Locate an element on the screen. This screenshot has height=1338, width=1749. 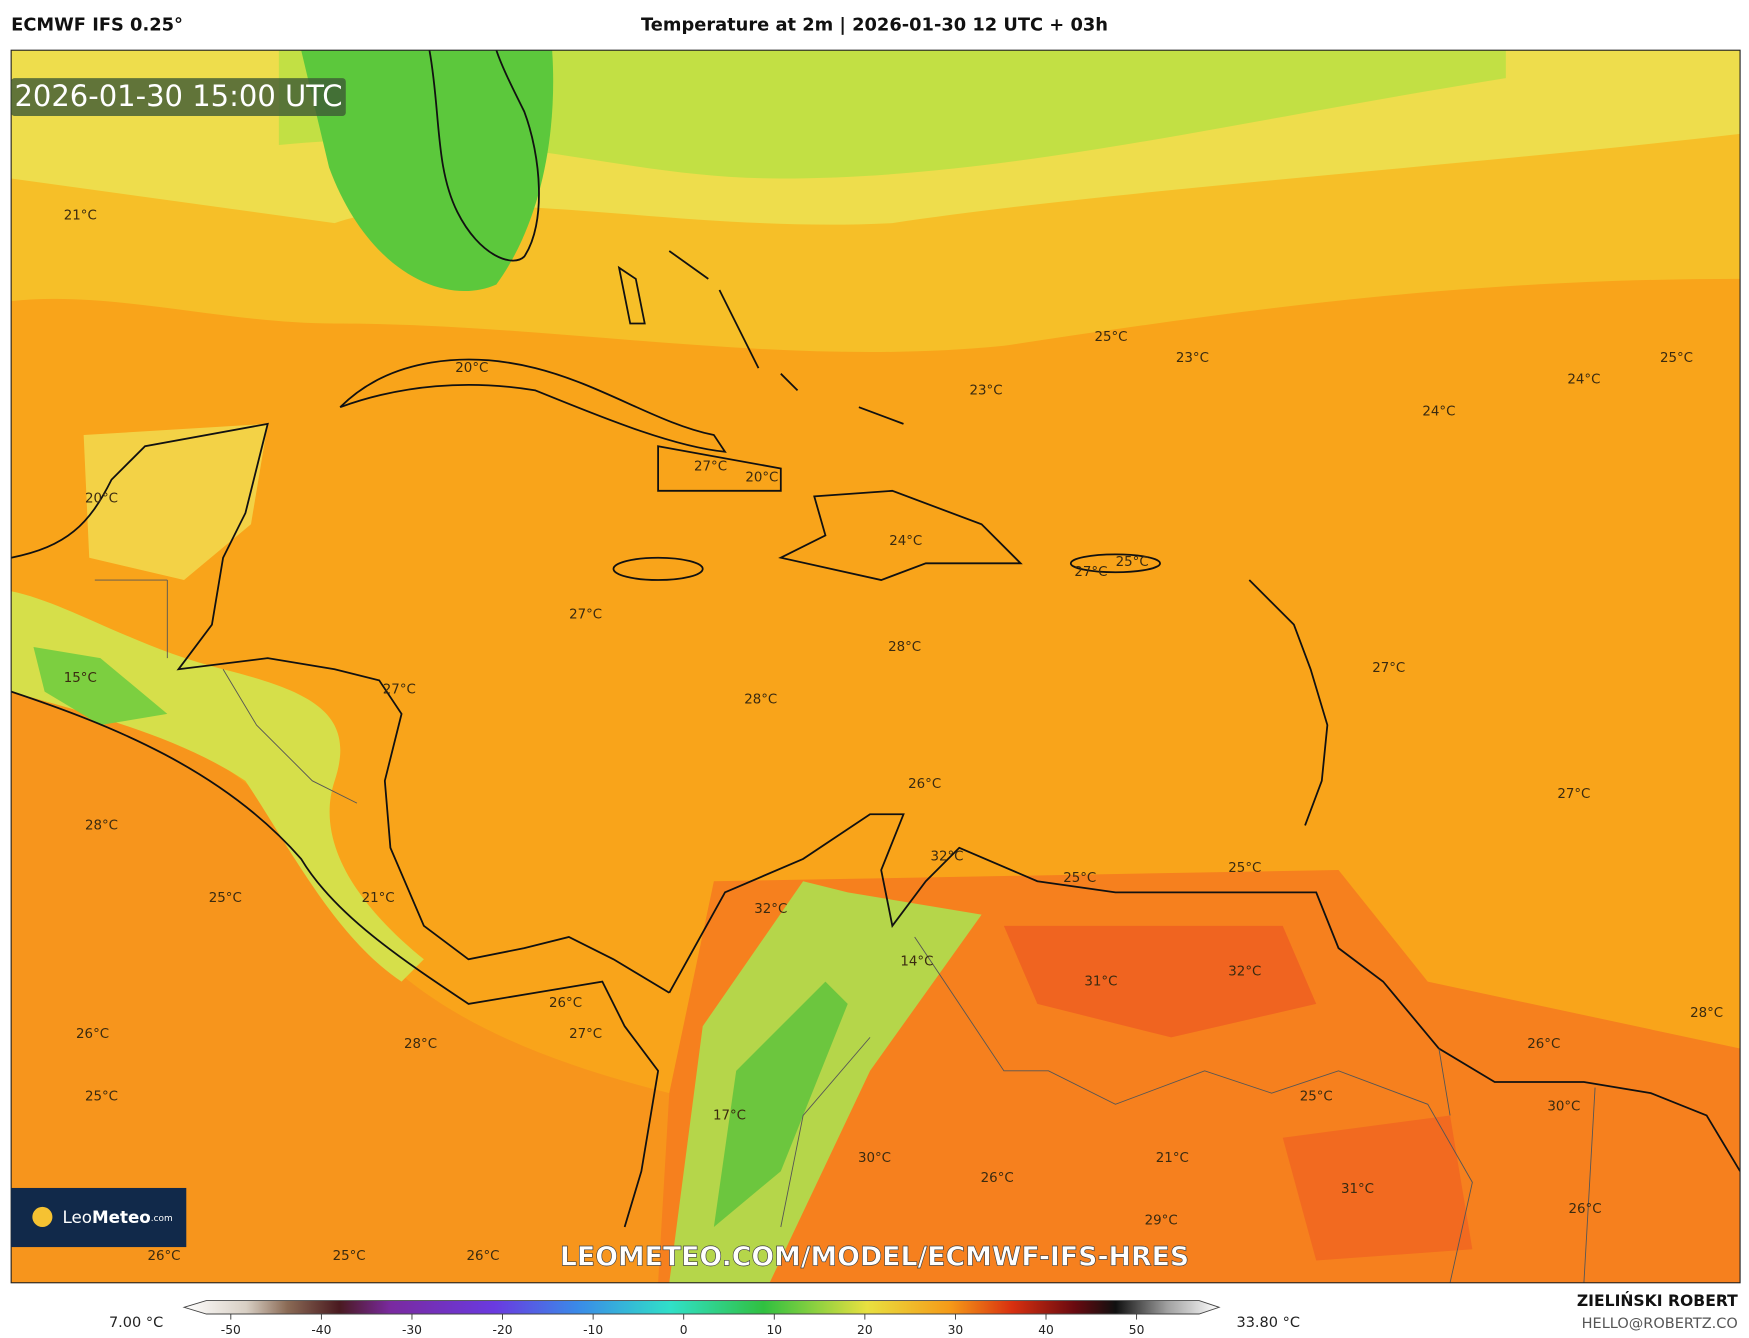
colorbar-tick-label: 50 is located at coordinates (1137, 1330).